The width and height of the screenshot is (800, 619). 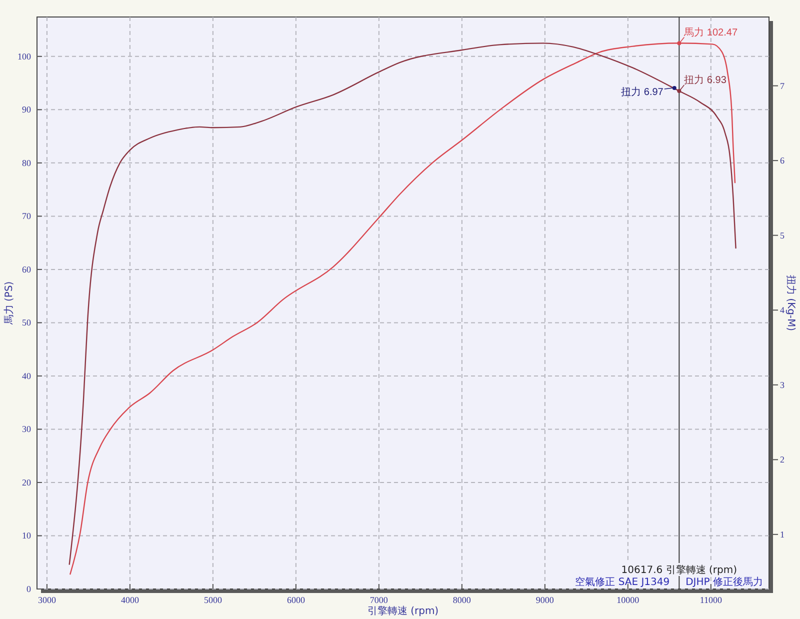 What do you see at coordinates (782, 459) in the screenshot?
I see `y2-tick-label: 2` at bounding box center [782, 459].